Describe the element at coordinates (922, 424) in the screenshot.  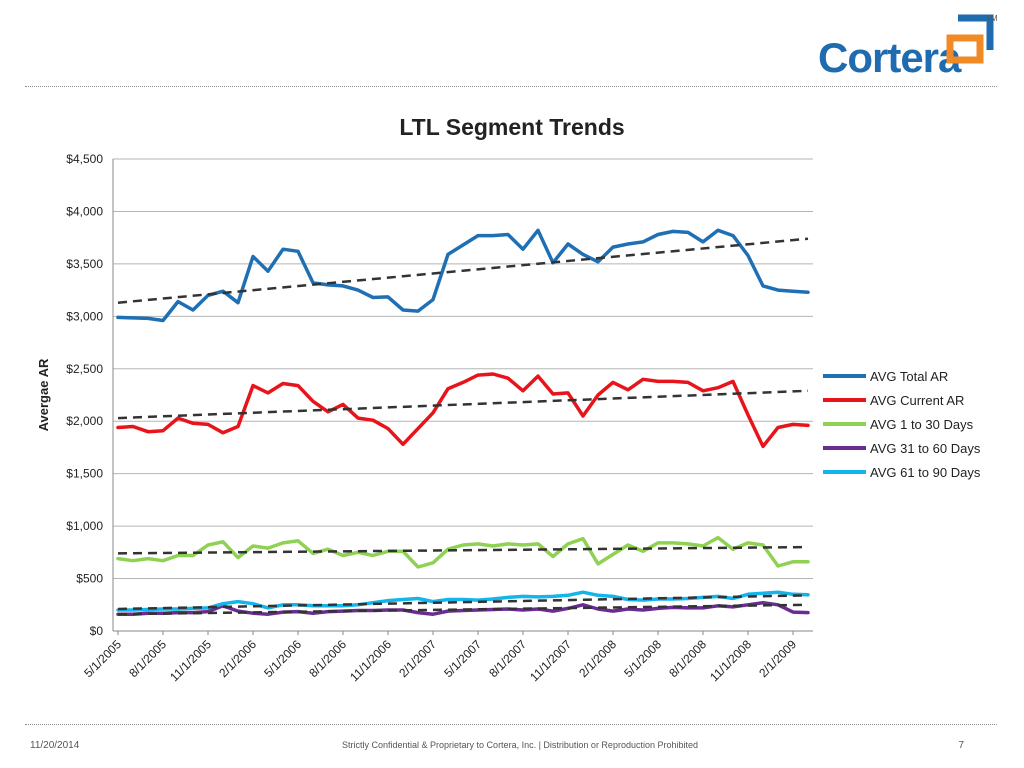
I see `legend-label: AVG 1 to 30 Days` at that location.